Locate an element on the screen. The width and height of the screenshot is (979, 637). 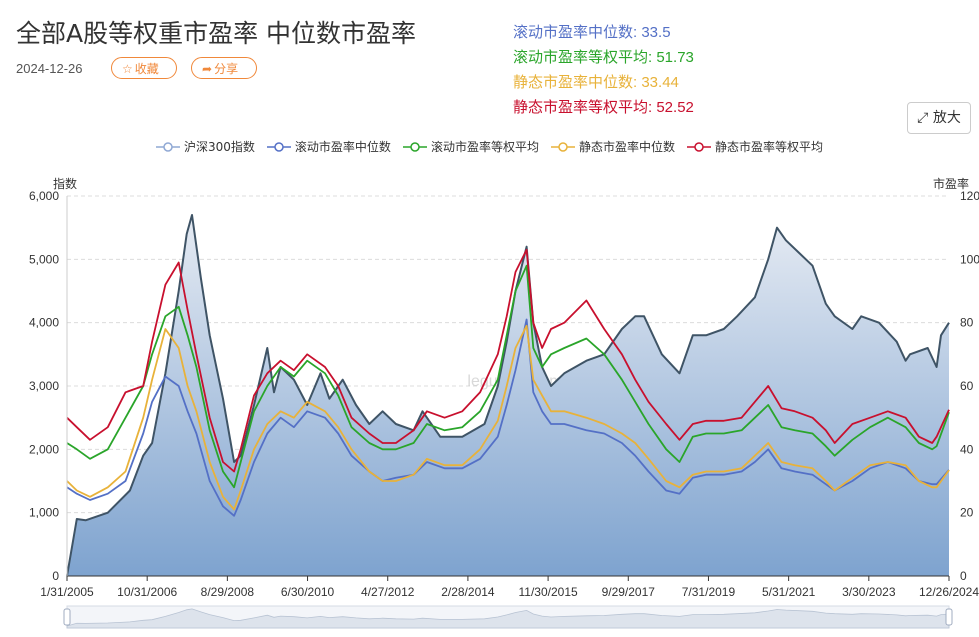
expand-label: 放大 is located at coordinates (946, 118).